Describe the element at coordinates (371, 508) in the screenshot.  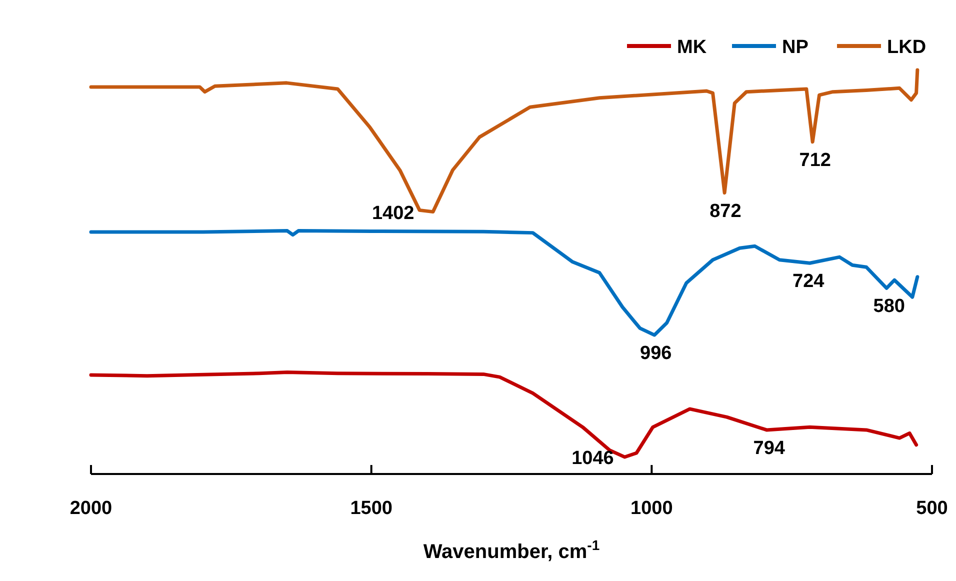
I see `x-tick-label: 1500` at that location.